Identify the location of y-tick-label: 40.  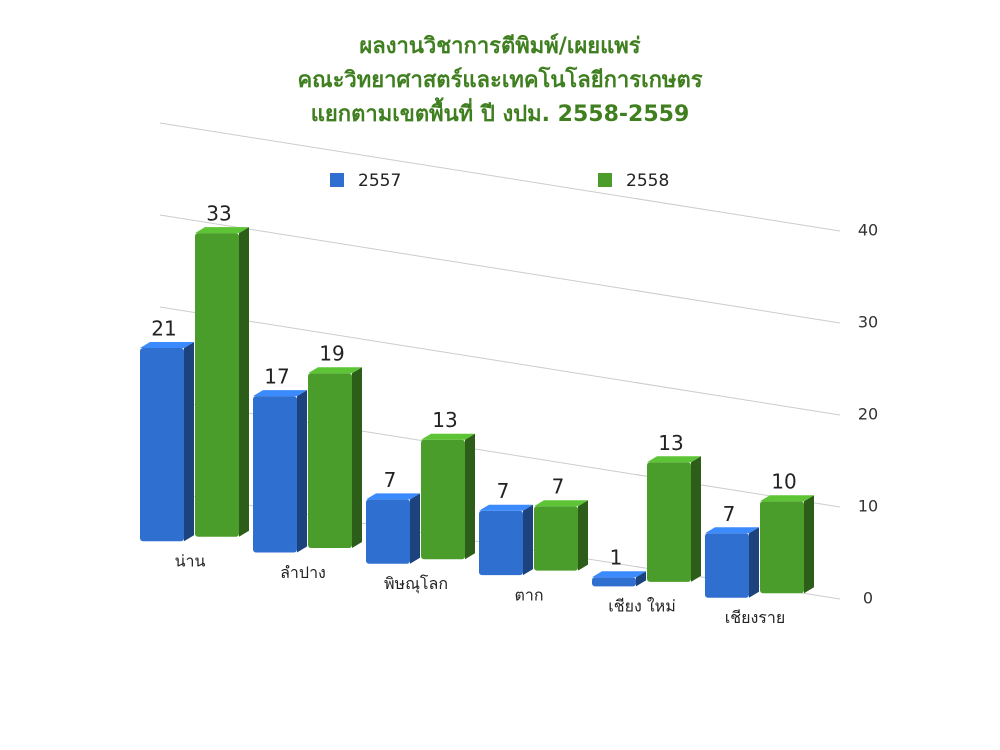
(868, 230).